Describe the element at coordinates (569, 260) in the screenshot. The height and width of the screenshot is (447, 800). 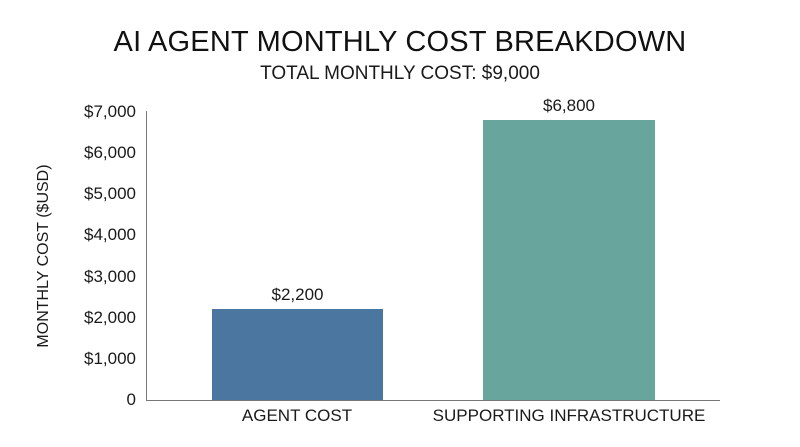
I see `bar-supporting-infrastructure` at that location.